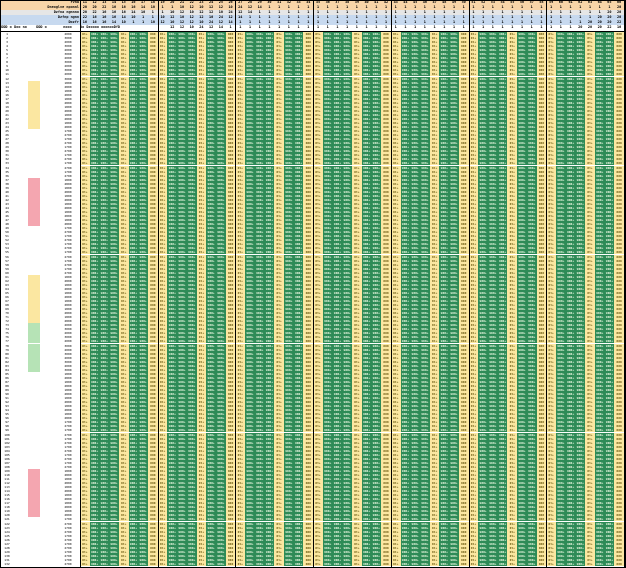 The width and height of the screenshot is (626, 568). What do you see at coordinates (619, 27) in the screenshot?
I see `header-cell: 16` at bounding box center [619, 27].